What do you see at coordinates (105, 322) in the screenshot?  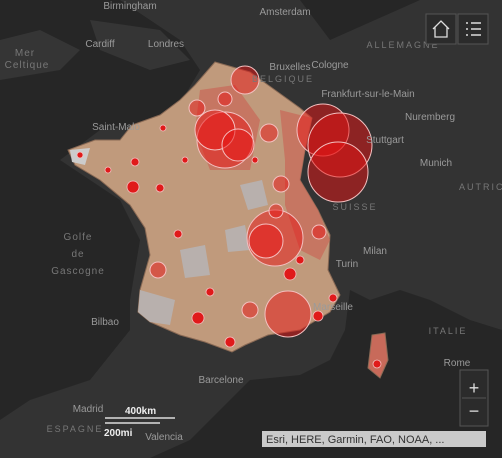 I see `place-label: Bilbao` at bounding box center [105, 322].